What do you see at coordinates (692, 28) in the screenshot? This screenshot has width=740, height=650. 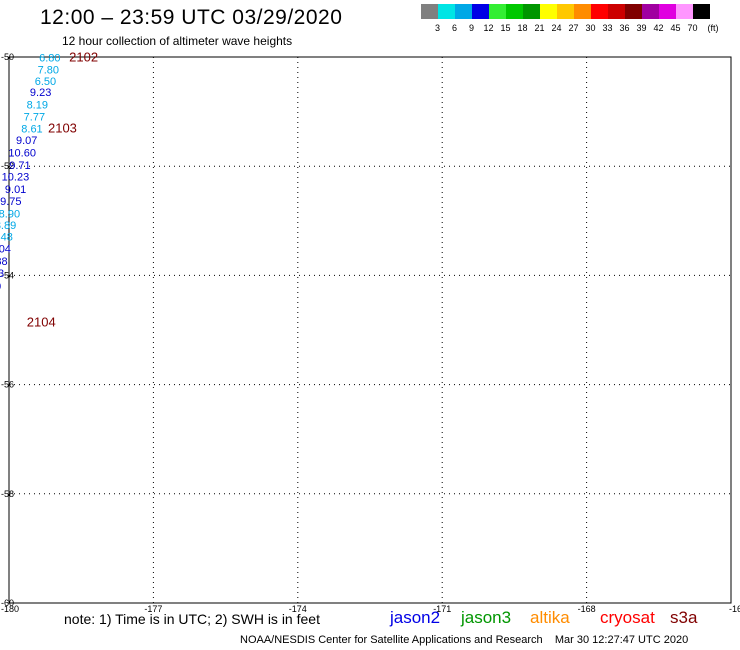 I see `legend-label: 70` at bounding box center [692, 28].